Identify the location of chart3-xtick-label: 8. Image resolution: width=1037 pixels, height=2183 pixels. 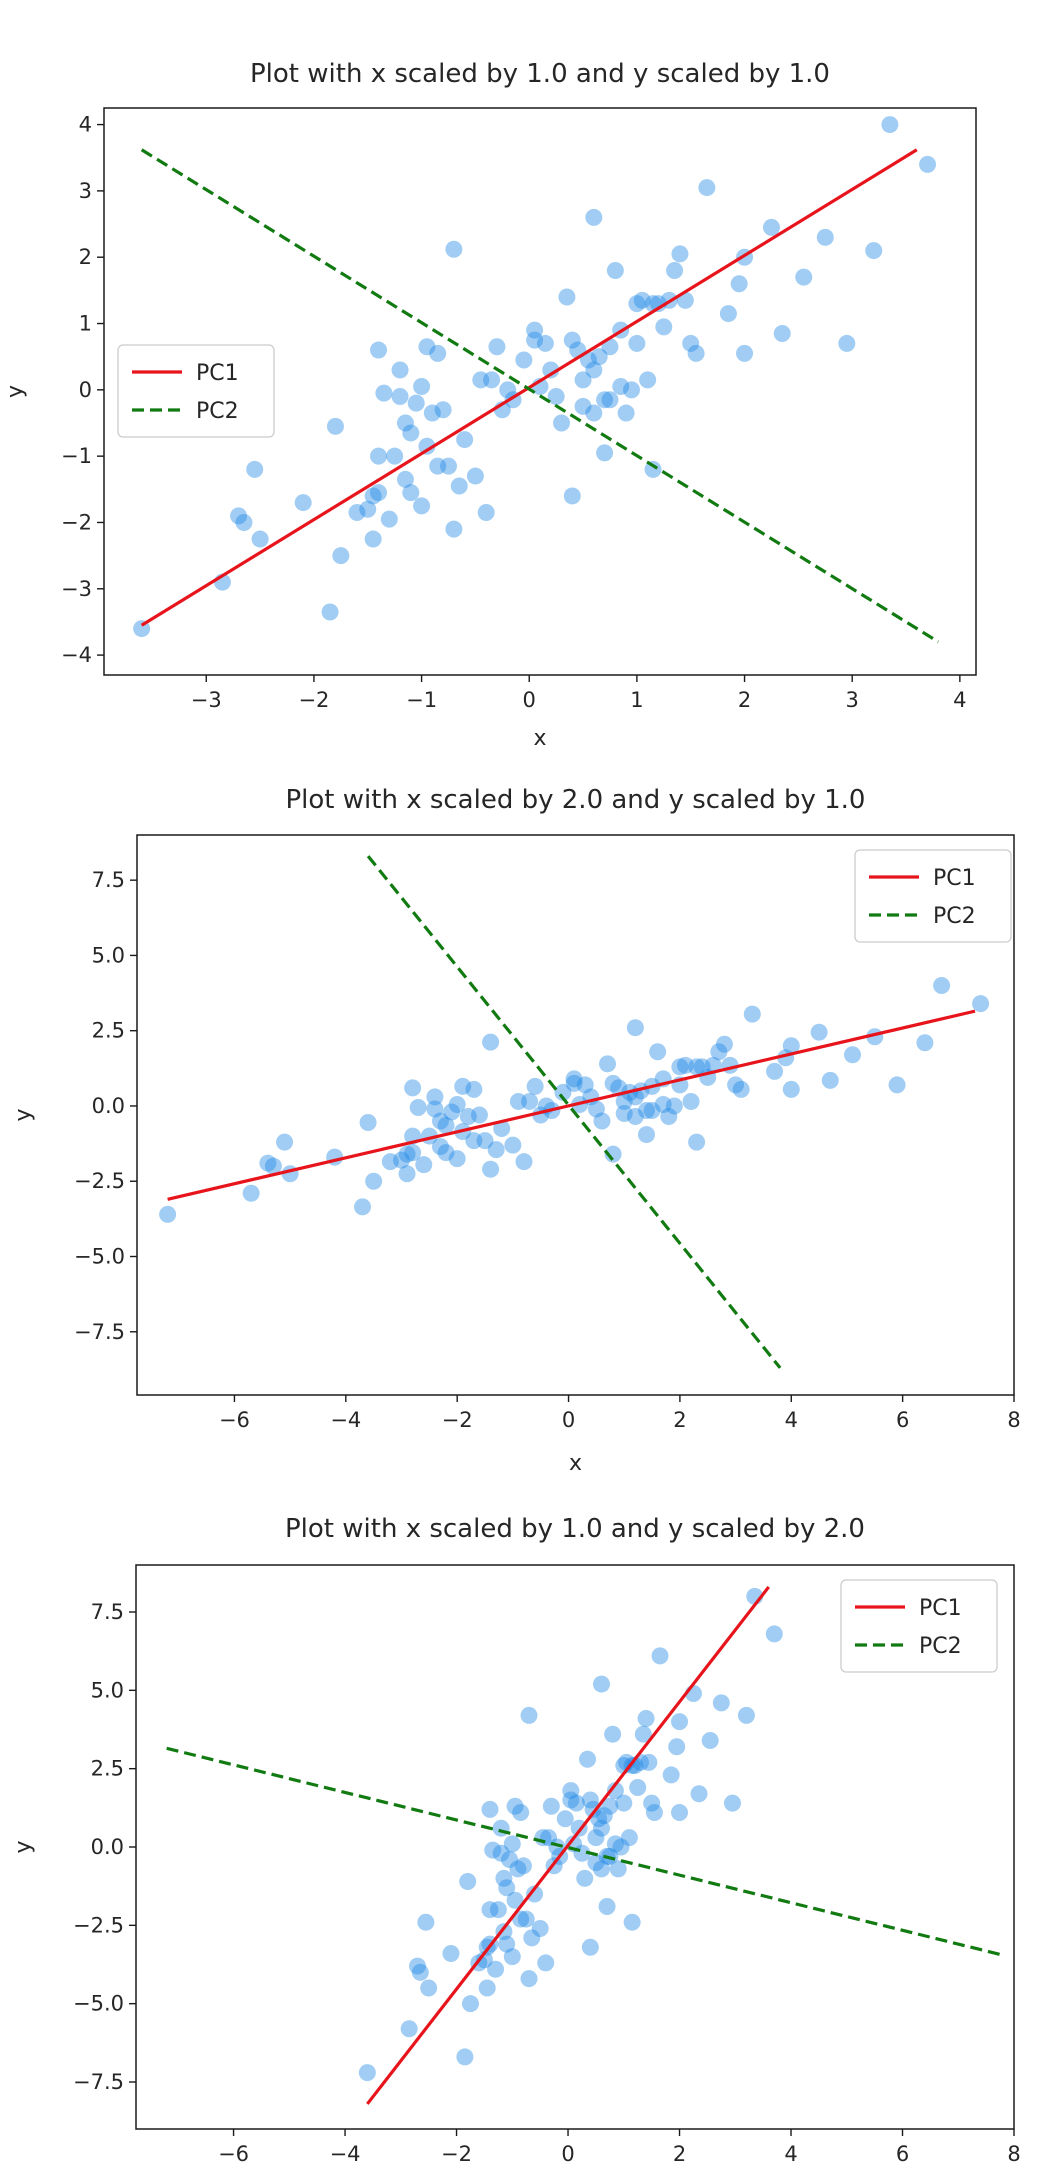
(1013, 2154).